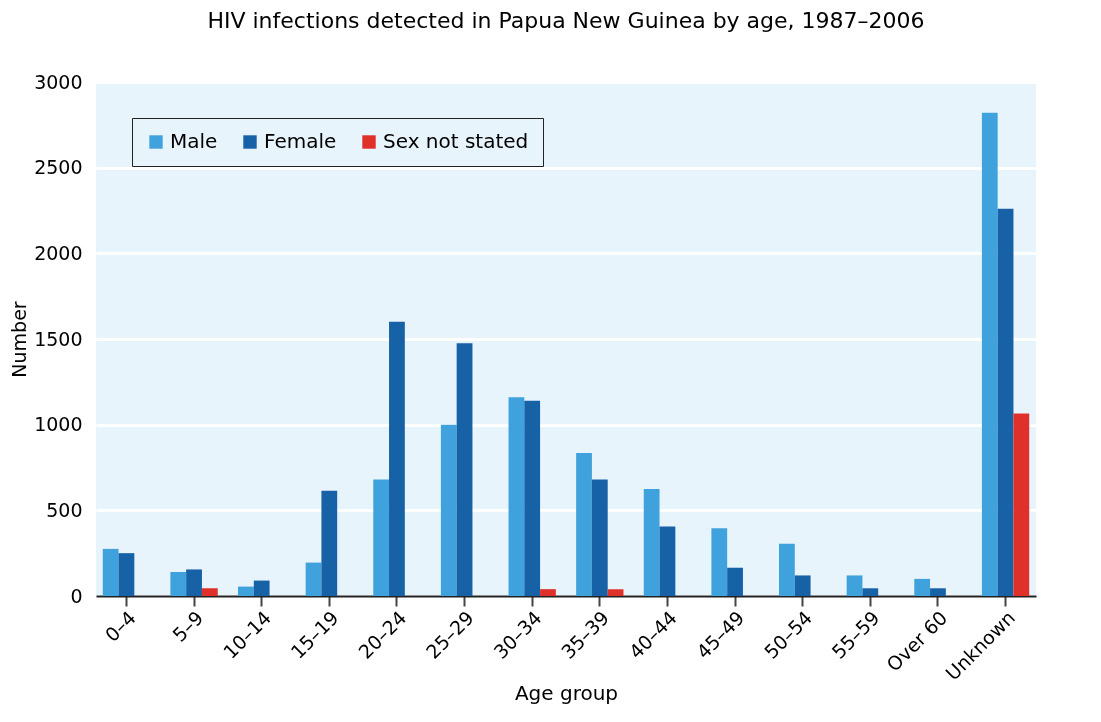 This screenshot has width=1101, height=722. Describe the element at coordinates (19, 339) in the screenshot. I see `y-axis-title: Number` at that location.